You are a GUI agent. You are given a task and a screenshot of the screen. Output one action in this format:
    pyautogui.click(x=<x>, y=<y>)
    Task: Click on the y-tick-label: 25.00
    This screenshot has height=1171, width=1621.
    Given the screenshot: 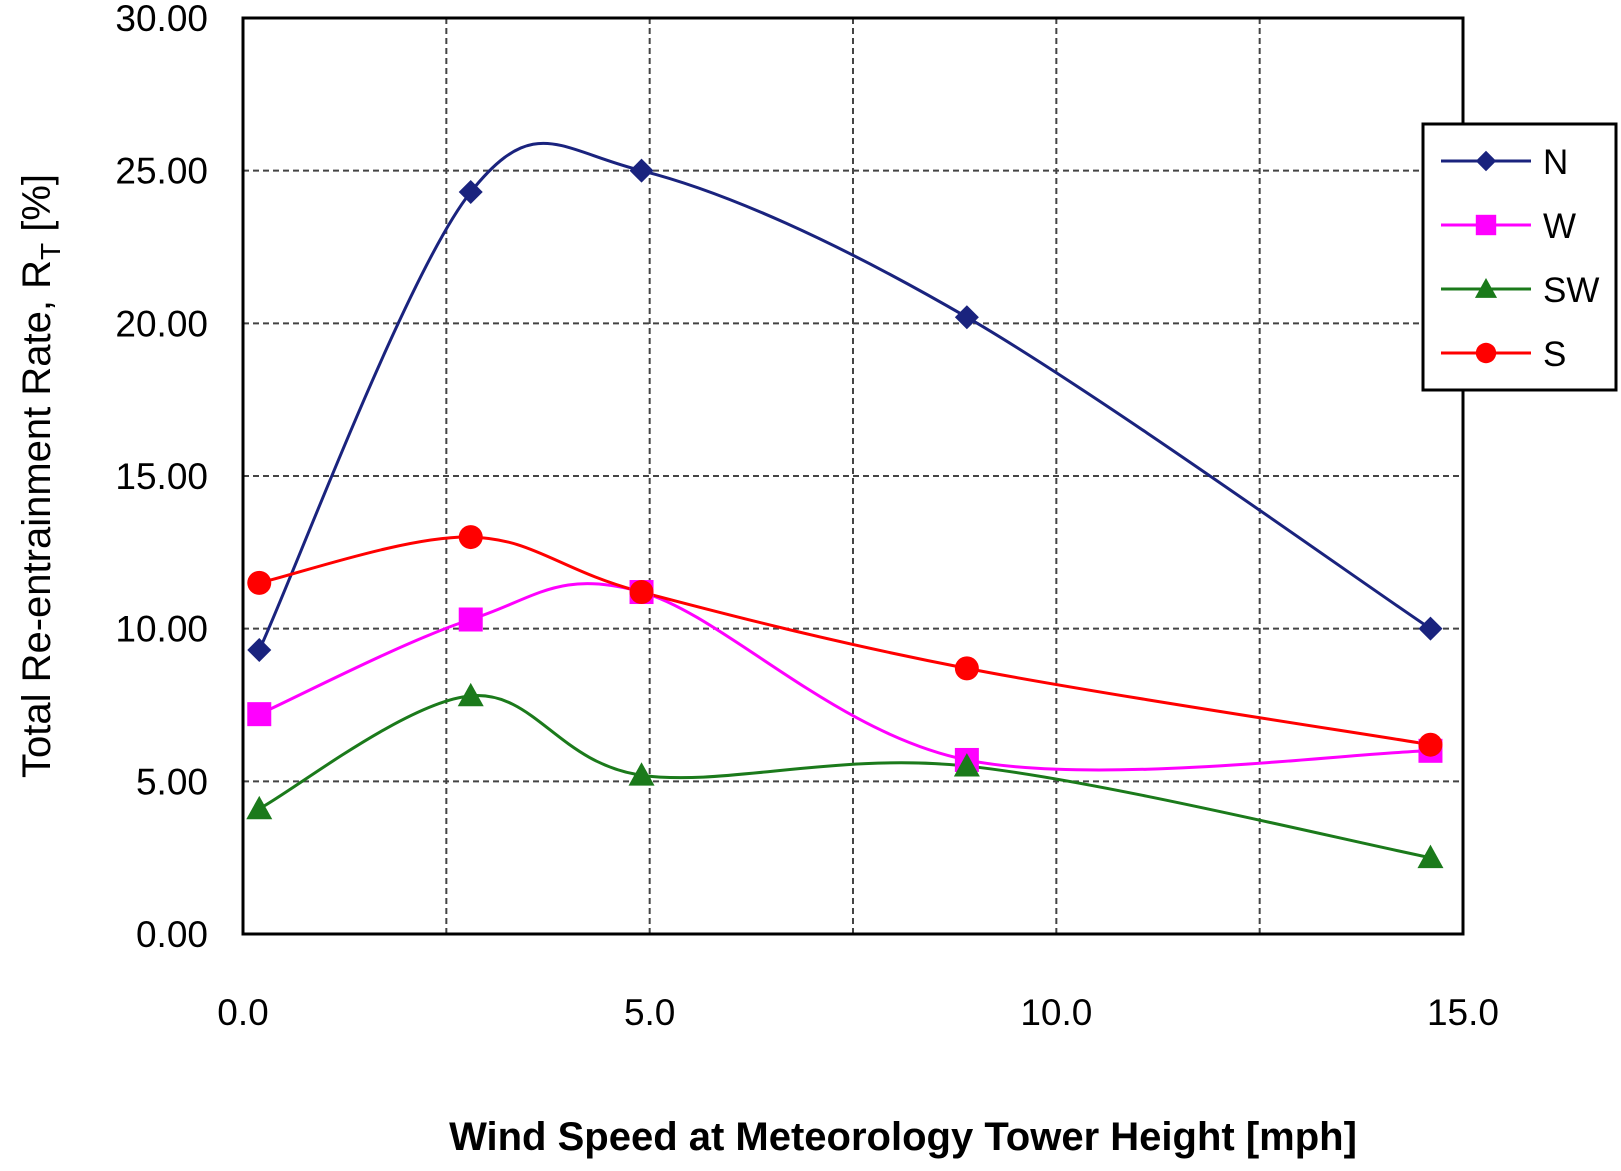 What is the action you would take?
    pyautogui.click(x=161, y=171)
    